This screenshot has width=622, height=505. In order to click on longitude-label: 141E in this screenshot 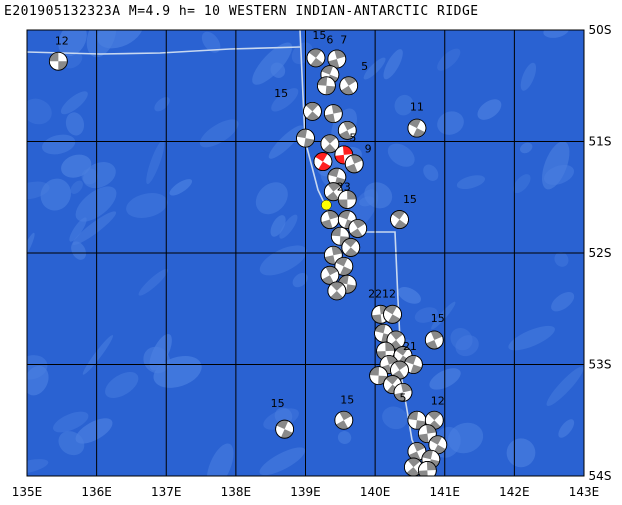, I will do `click(445, 492)`.